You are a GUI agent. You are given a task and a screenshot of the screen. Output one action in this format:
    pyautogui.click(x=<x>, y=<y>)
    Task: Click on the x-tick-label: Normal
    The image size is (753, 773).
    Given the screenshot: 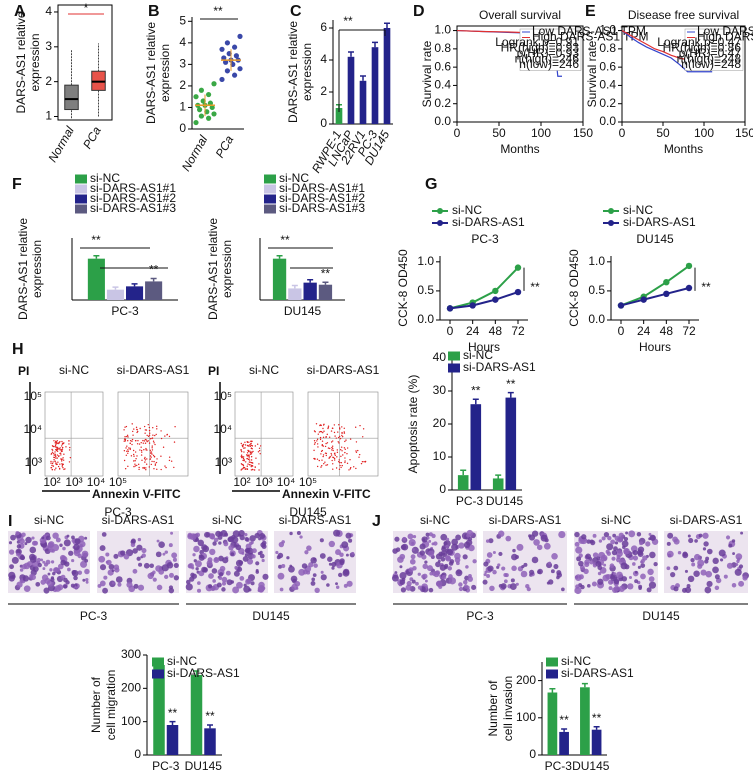 What is the action you would take?
    pyautogui.click(x=195, y=153)
    